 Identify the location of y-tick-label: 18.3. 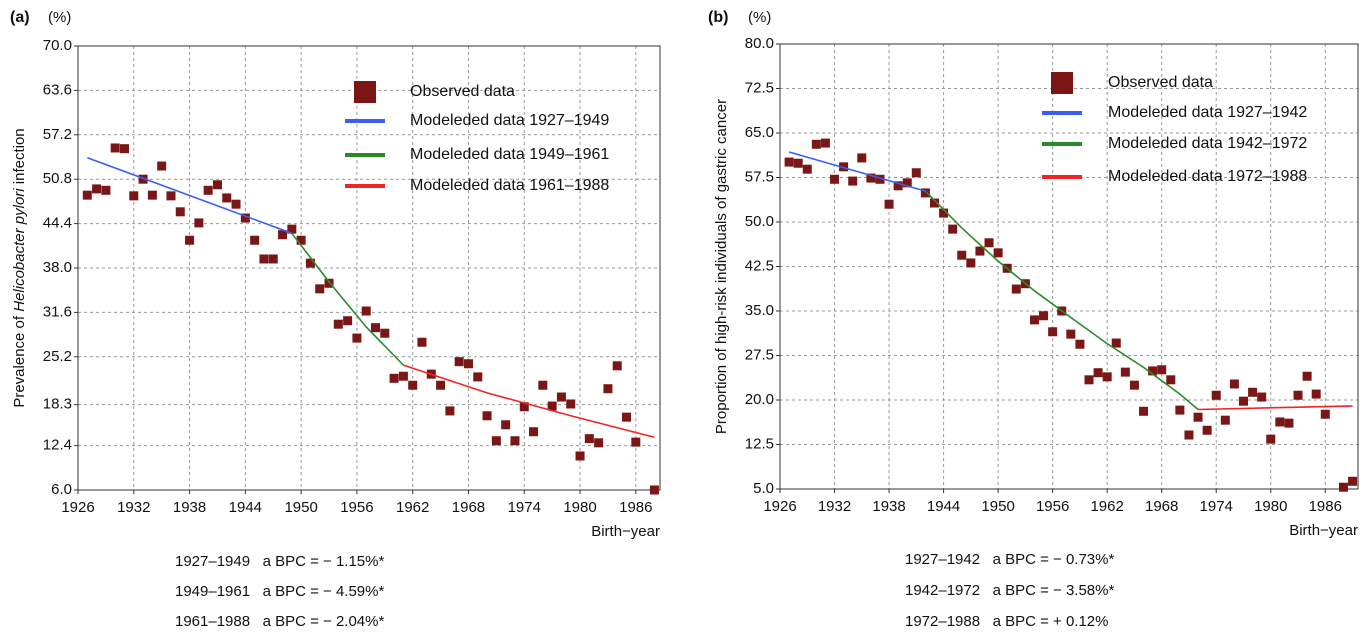
(57, 404).